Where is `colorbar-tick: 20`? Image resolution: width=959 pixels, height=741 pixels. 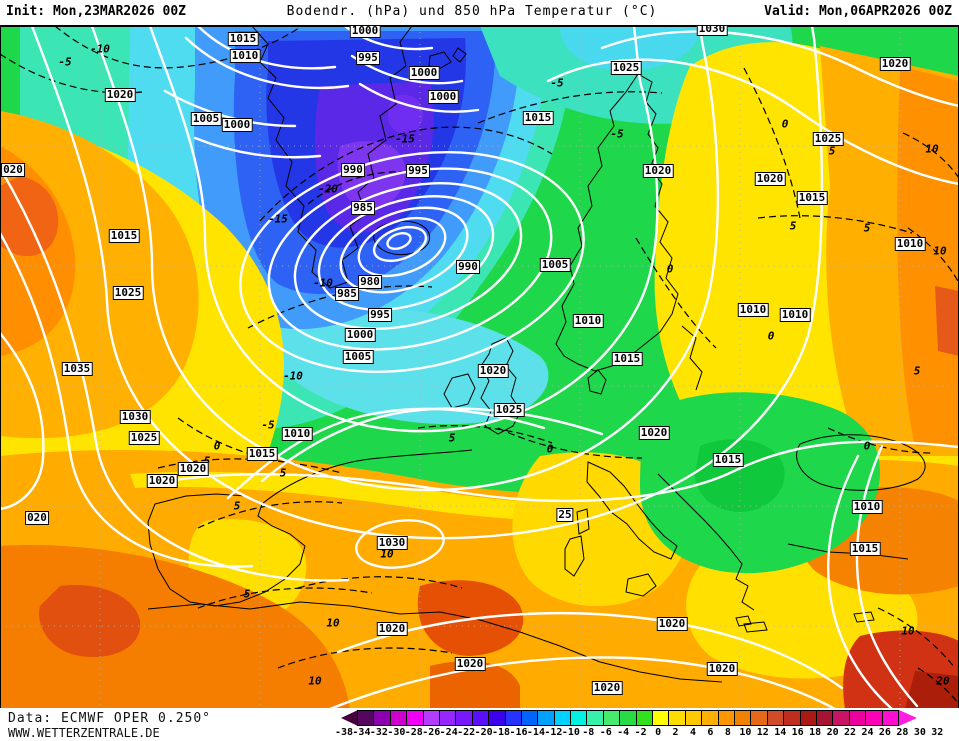
colorbar-tick: 20 is located at coordinates (832, 732).